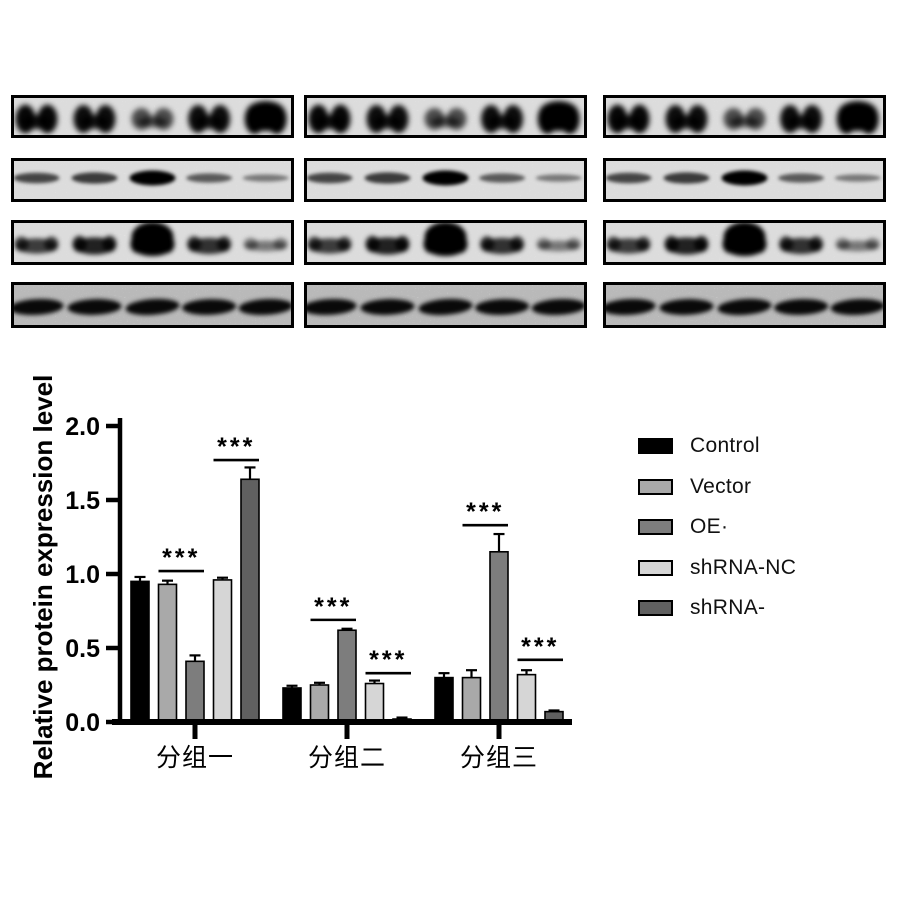 The width and height of the screenshot is (904, 904). I want to click on bar-control-group3, so click(444, 699).